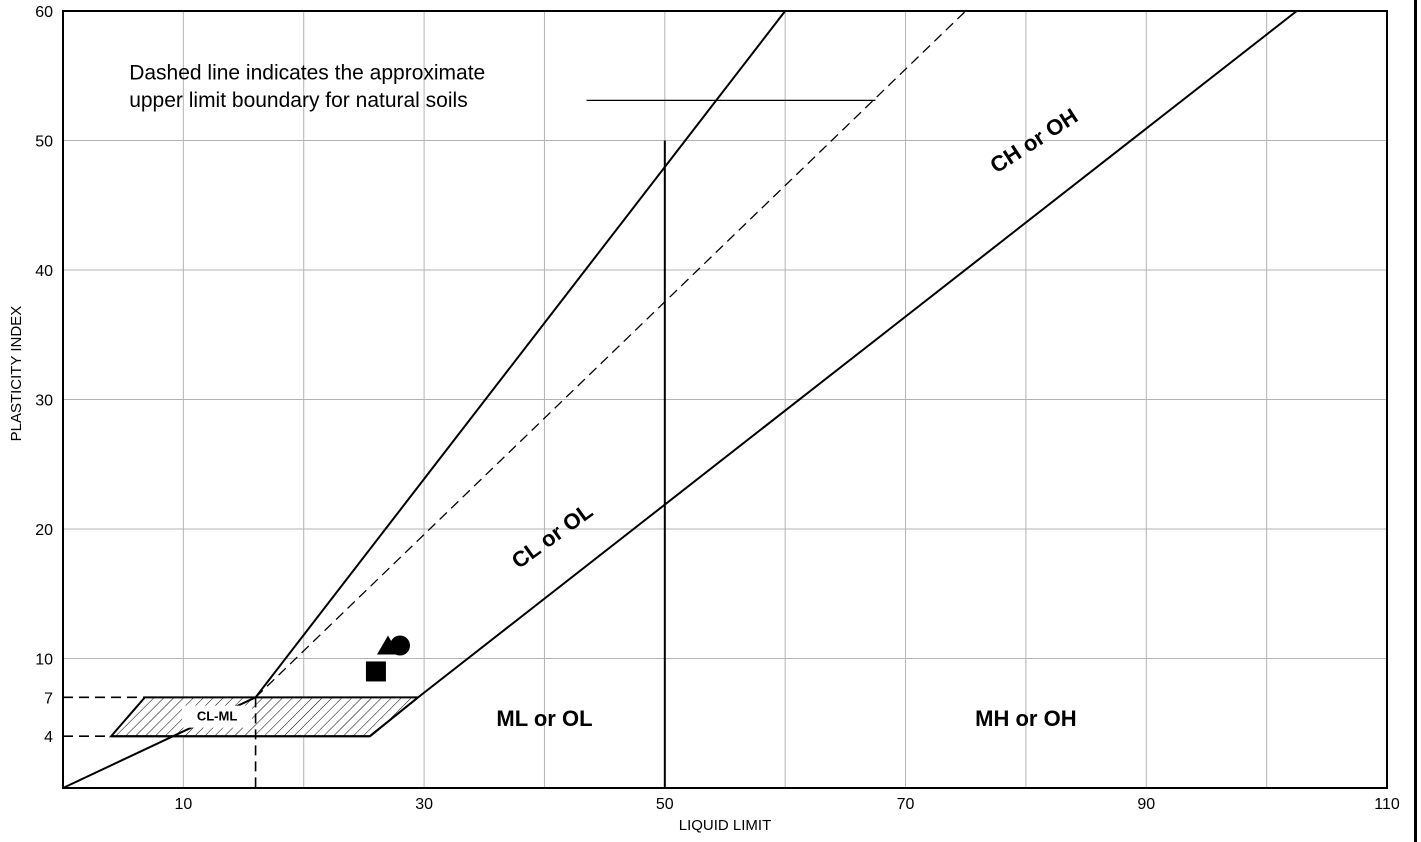 The width and height of the screenshot is (1421, 842). Describe the element at coordinates (44, 660) in the screenshot. I see `y-tick-label: 10` at that location.